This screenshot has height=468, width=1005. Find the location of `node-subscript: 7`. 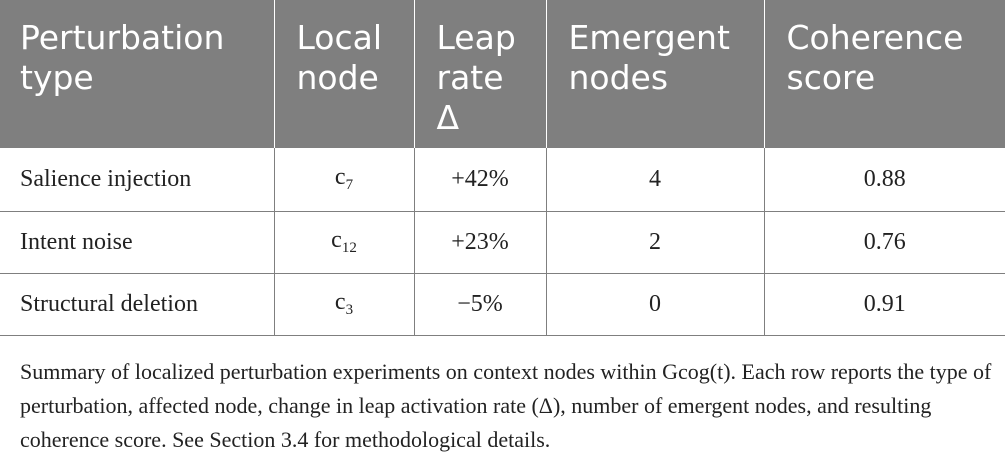

node-subscript: 7 is located at coordinates (349, 185).